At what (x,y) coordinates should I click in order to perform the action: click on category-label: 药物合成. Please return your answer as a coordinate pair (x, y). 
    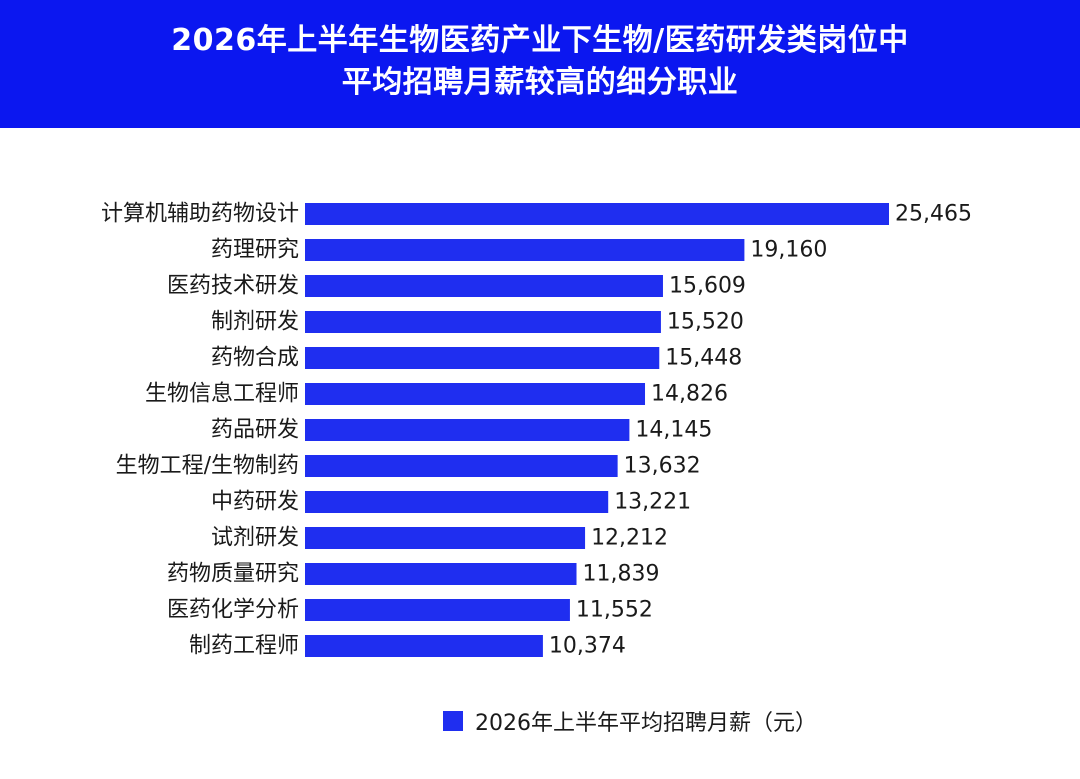
    Looking at the image, I should click on (255, 358).